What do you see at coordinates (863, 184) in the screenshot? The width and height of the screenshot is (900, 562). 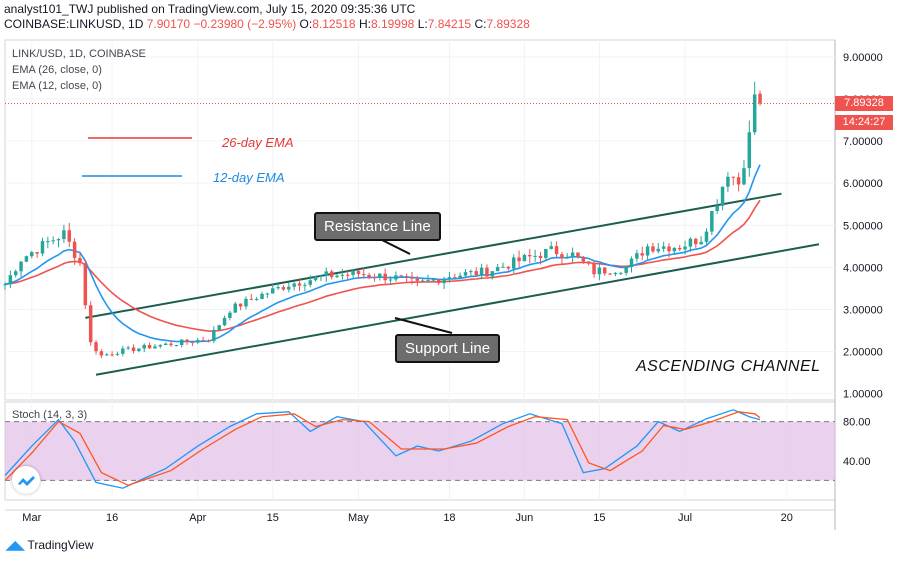 I see `price-tick-label: 6.00000` at bounding box center [863, 184].